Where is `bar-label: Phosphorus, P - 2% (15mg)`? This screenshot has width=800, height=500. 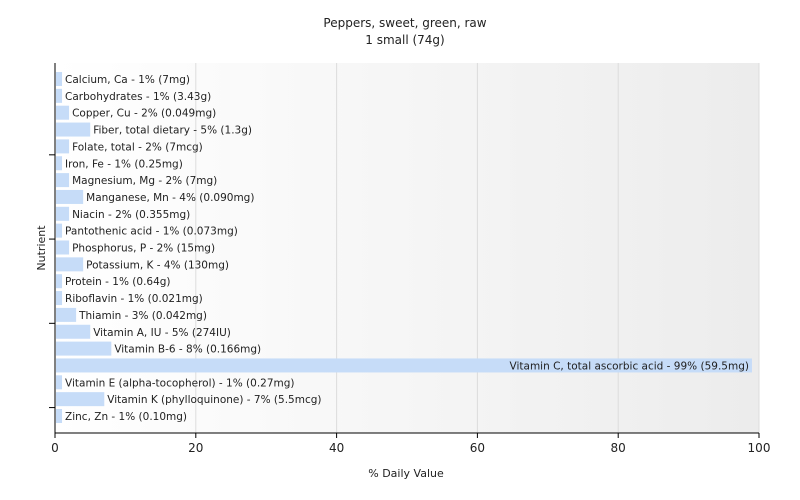
bar-label: Phosphorus, P - 2% (15mg) is located at coordinates (143, 249).